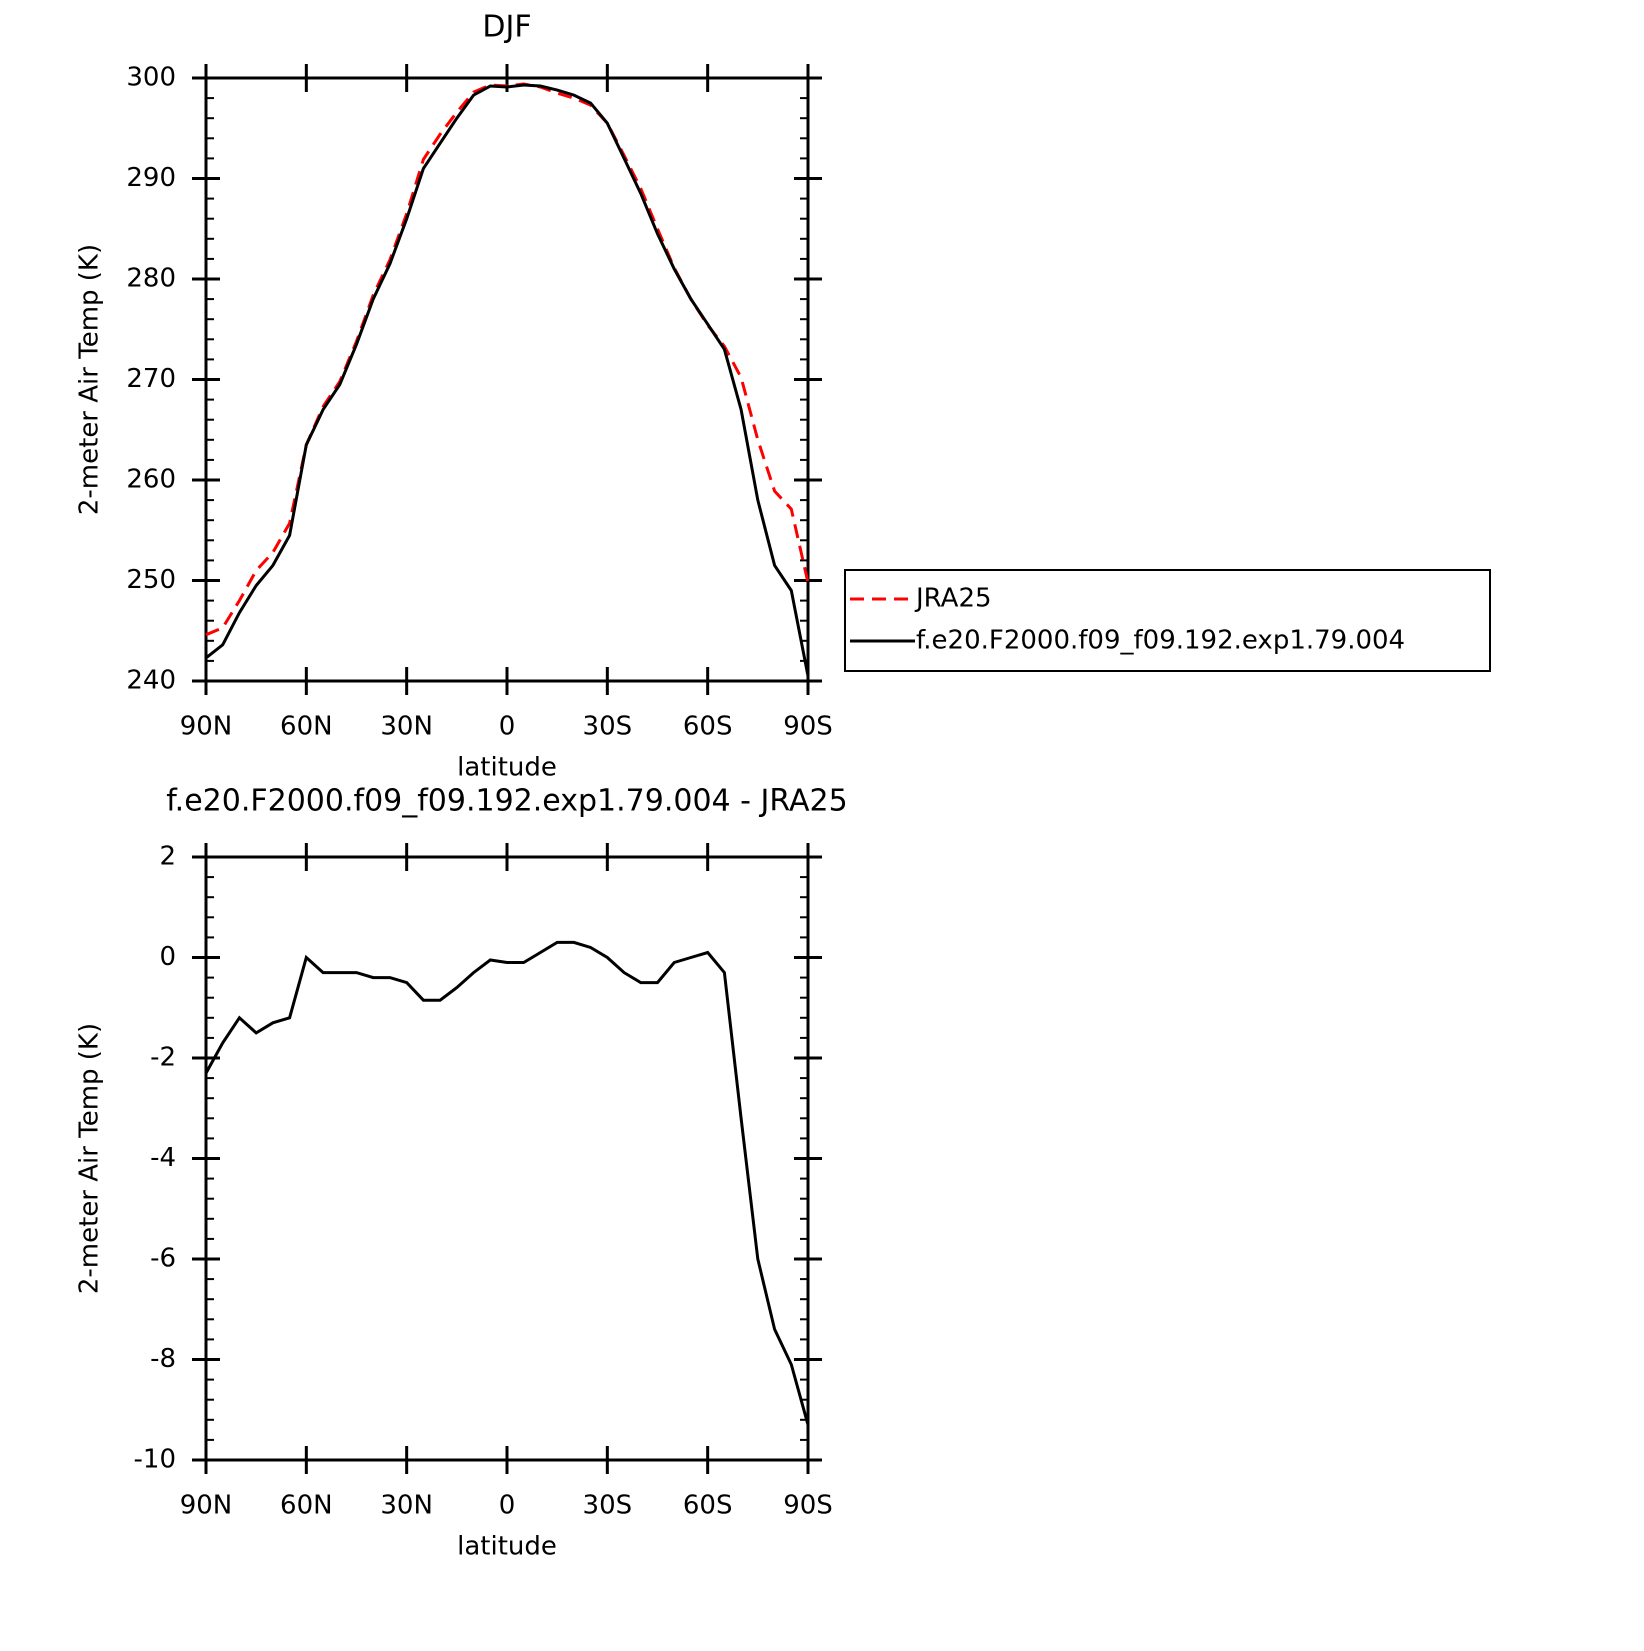  What do you see at coordinates (151, 580) in the screenshot?
I see `y-tick-label: 250` at bounding box center [151, 580].